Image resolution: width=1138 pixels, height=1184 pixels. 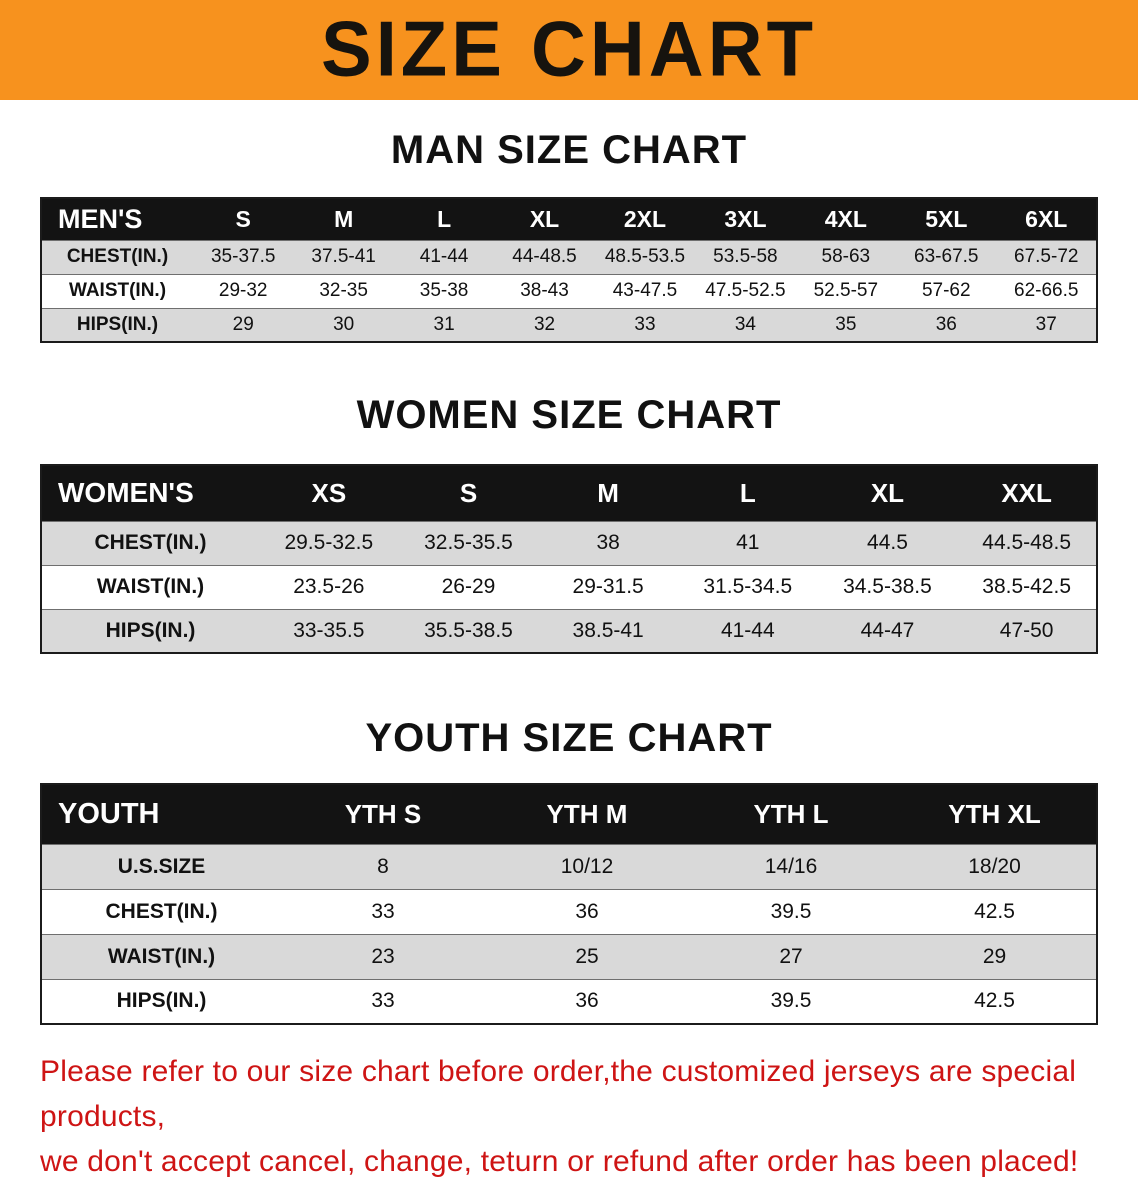 What do you see at coordinates (444, 256) in the screenshot?
I see `size-value-cell: 41-44` at bounding box center [444, 256].